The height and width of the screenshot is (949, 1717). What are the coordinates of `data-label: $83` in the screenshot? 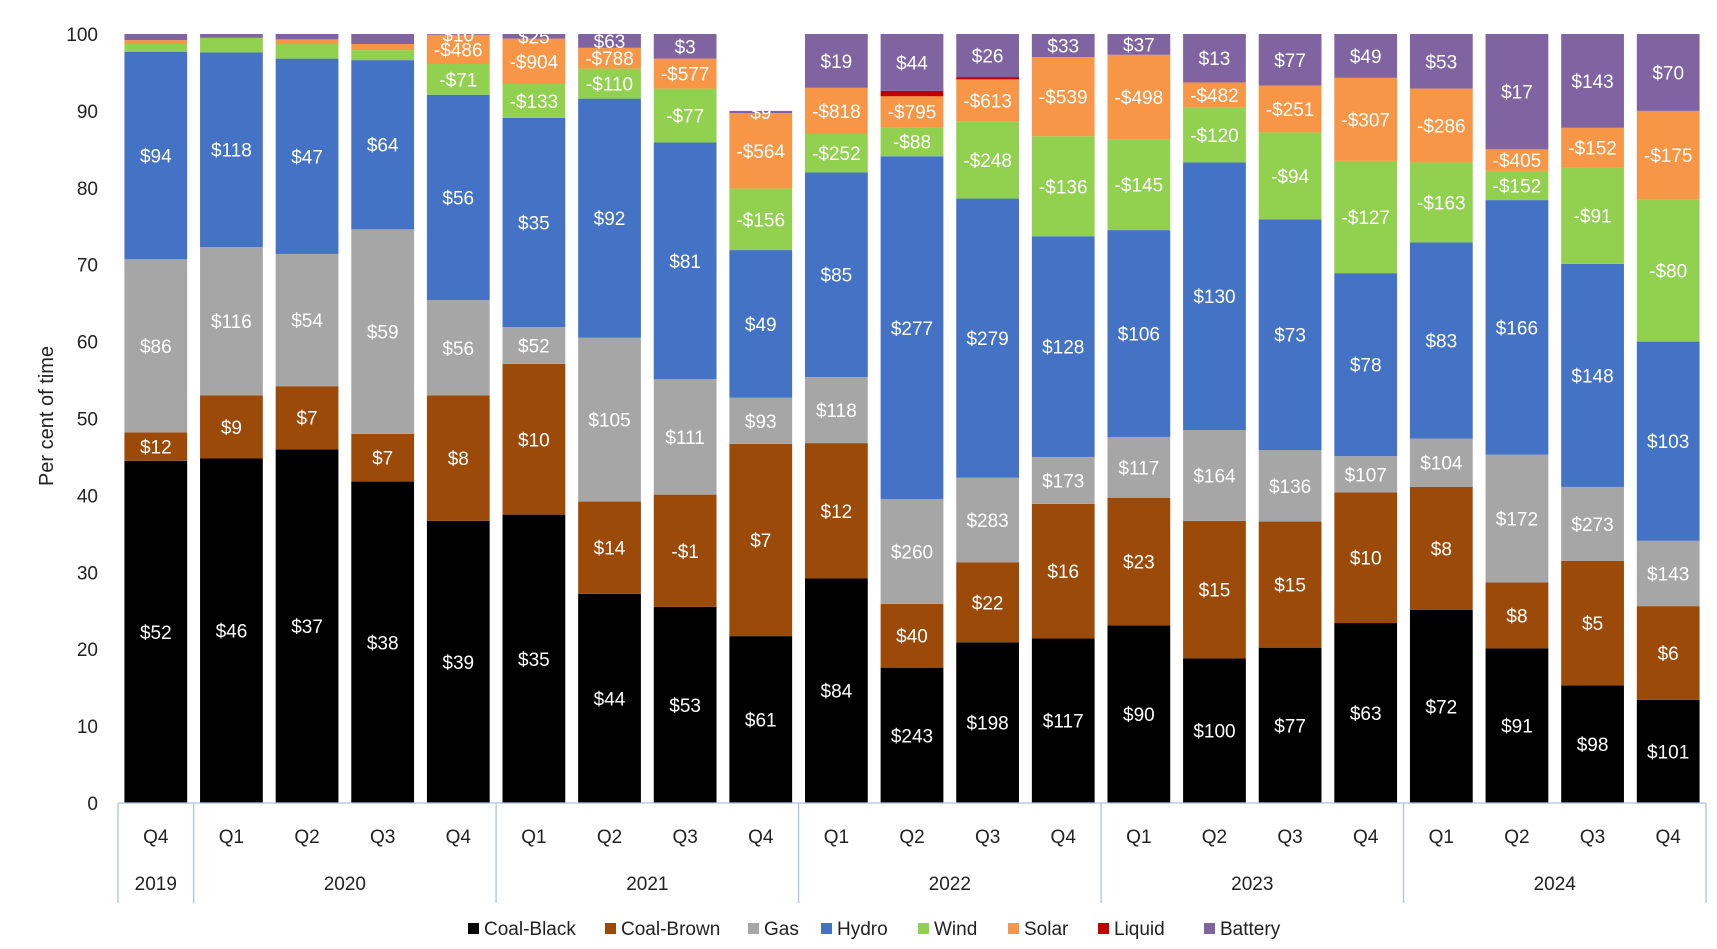 It's located at (1441, 341).